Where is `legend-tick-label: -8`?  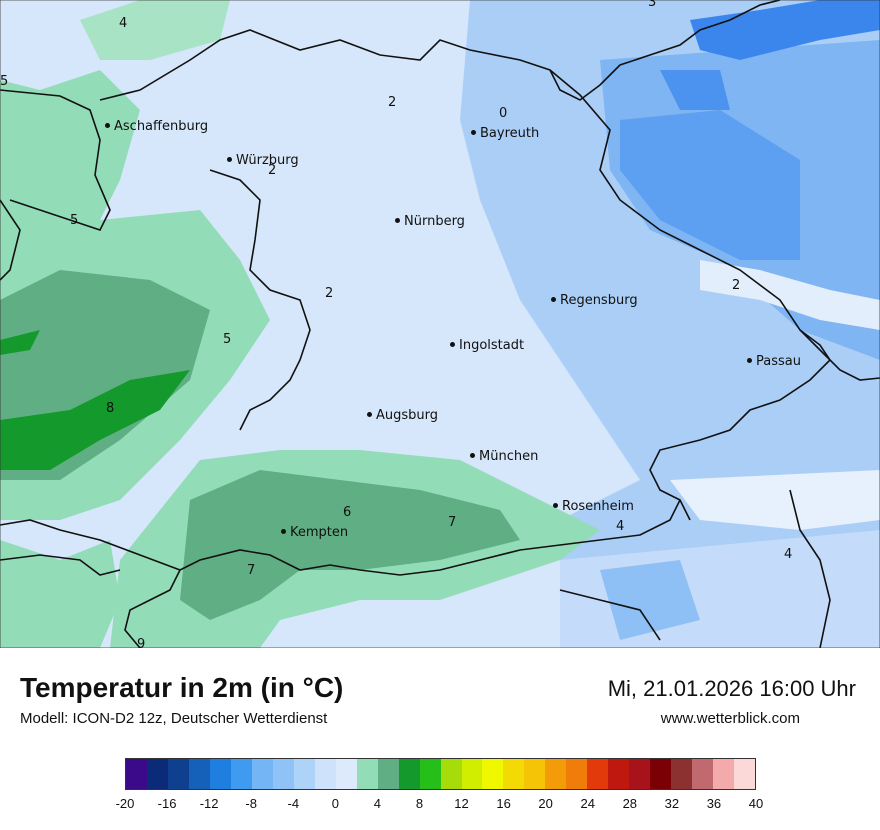
legend-tick-label: -8 is located at coordinates (251, 803).